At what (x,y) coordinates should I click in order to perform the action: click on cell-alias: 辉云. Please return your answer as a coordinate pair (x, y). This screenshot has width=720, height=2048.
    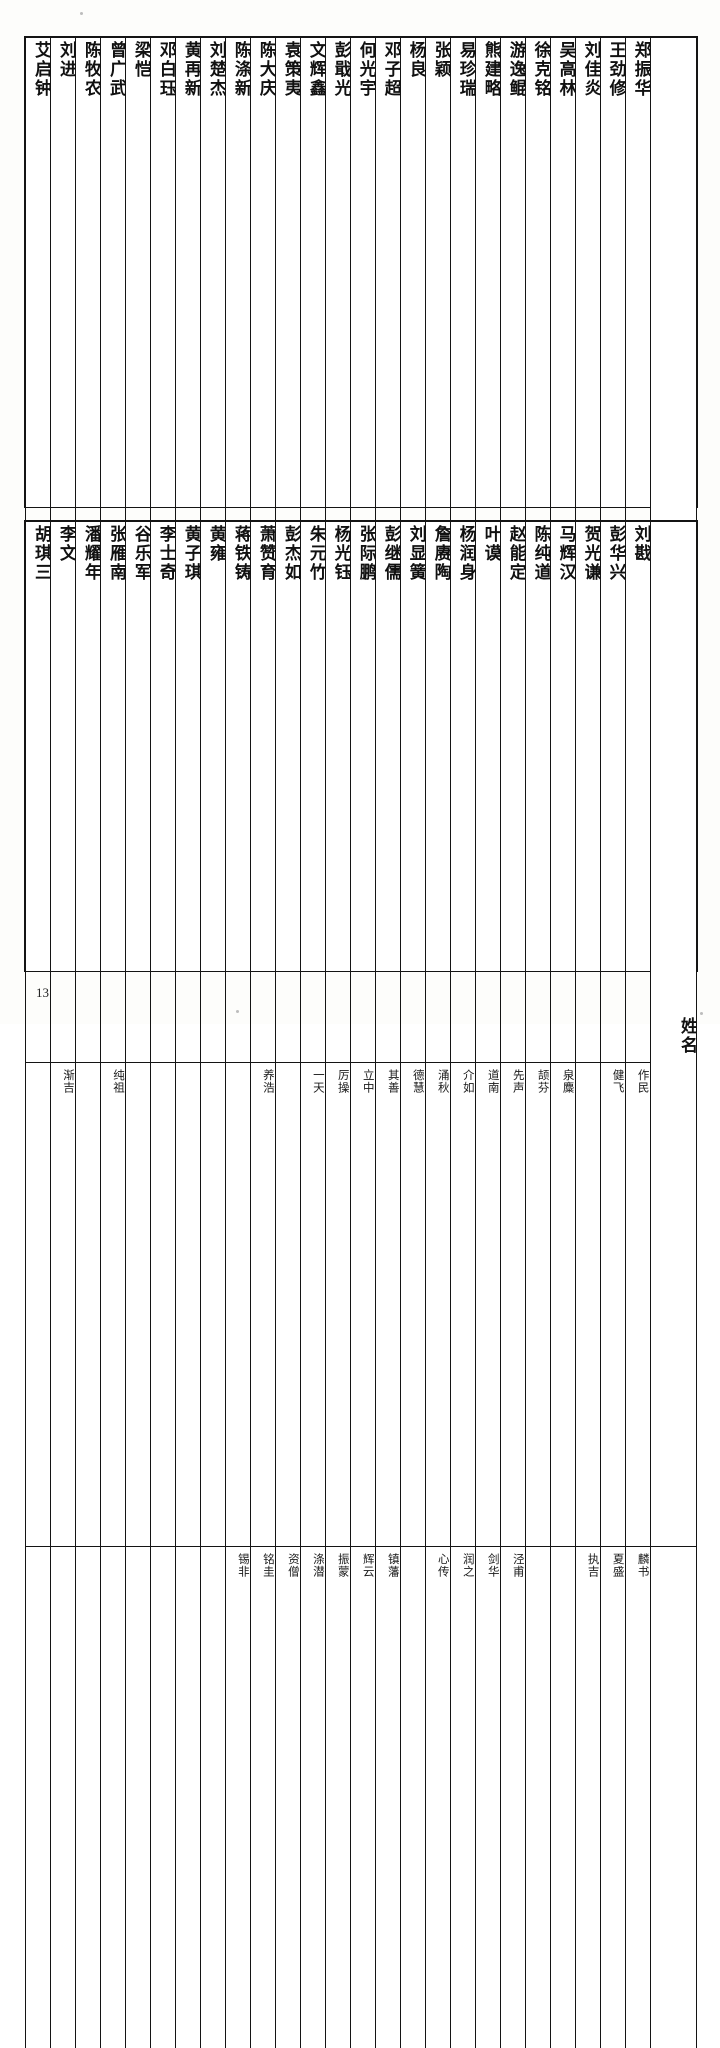
    Looking at the image, I should click on (362, 1797).